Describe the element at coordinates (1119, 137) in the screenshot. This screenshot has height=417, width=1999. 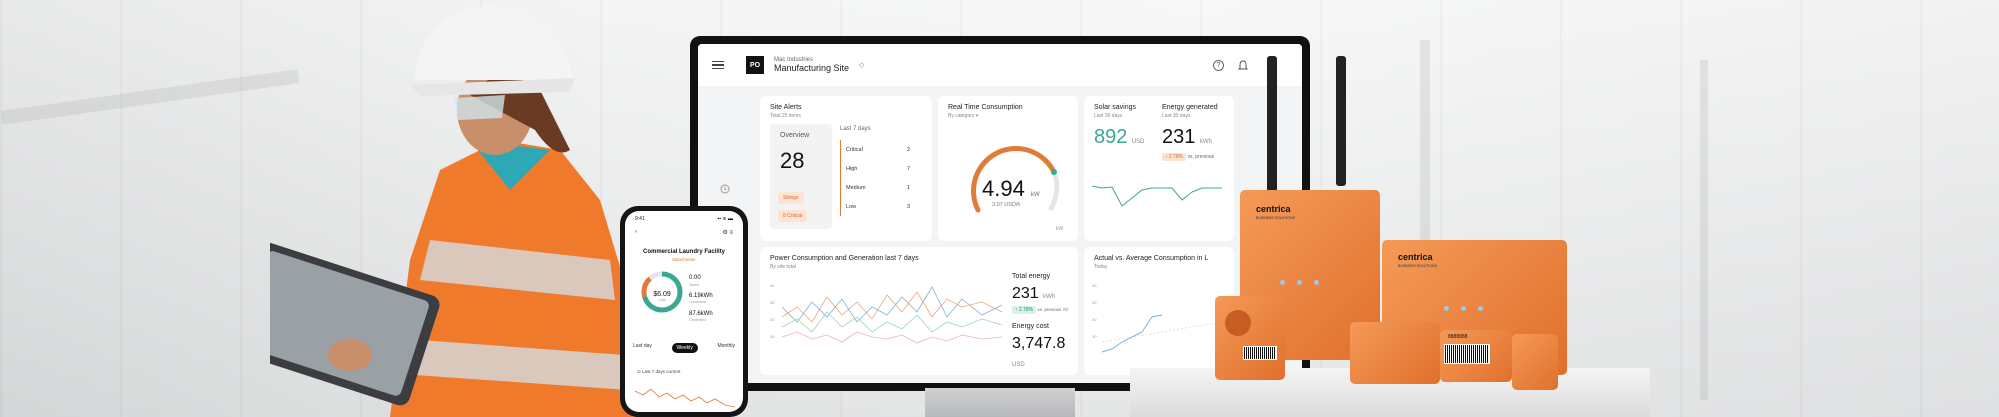
I see `solar-value: 892 USD` at that location.